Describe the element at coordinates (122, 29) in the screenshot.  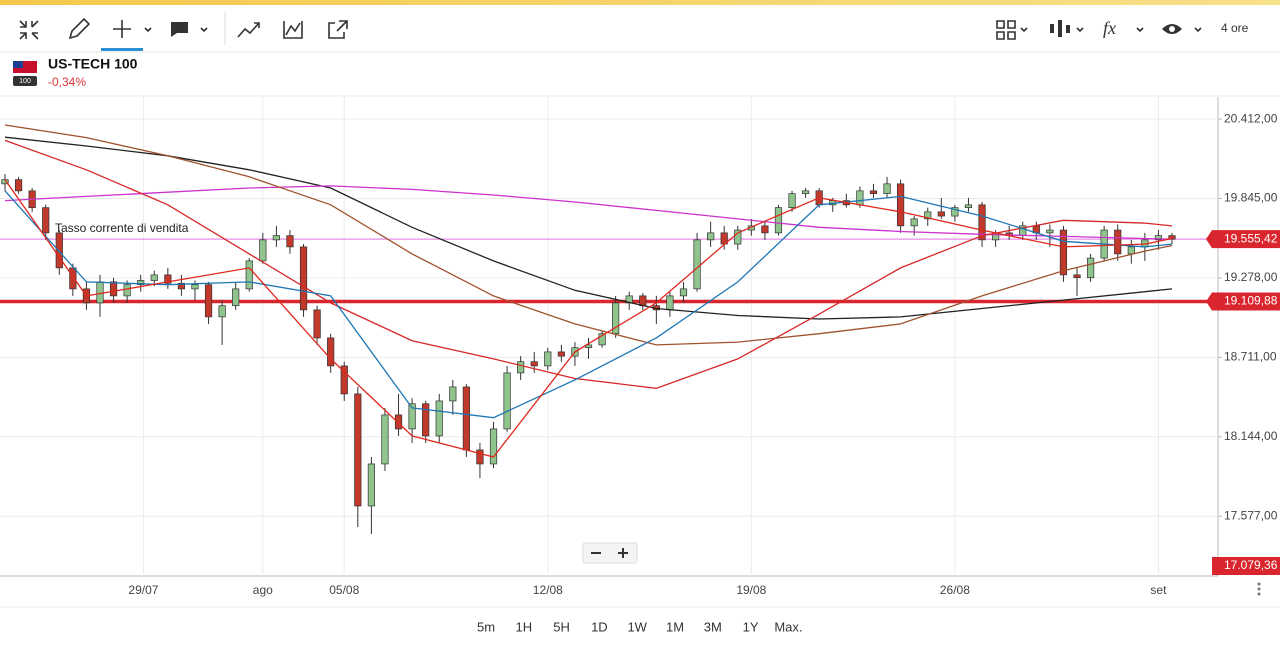
I see `crosshair-icon` at that location.